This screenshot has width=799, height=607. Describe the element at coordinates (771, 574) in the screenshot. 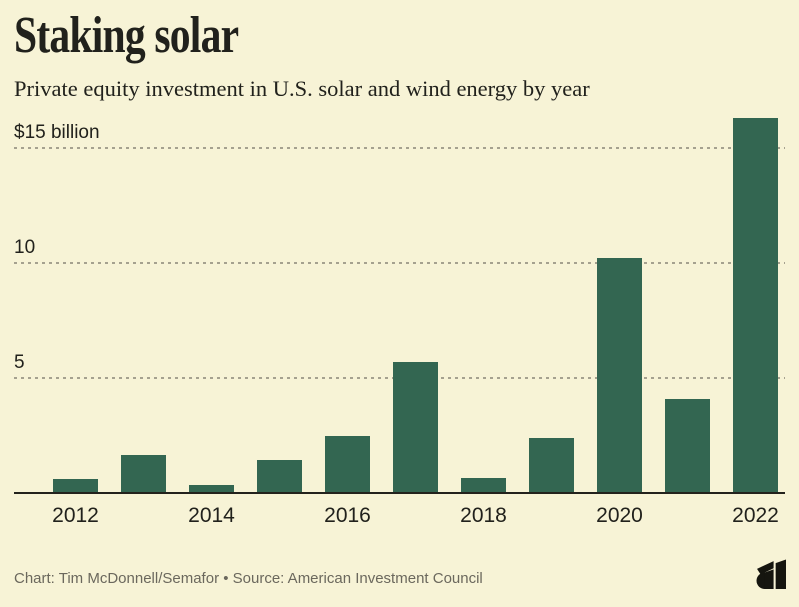

I see `semafor-logo-icon` at that location.